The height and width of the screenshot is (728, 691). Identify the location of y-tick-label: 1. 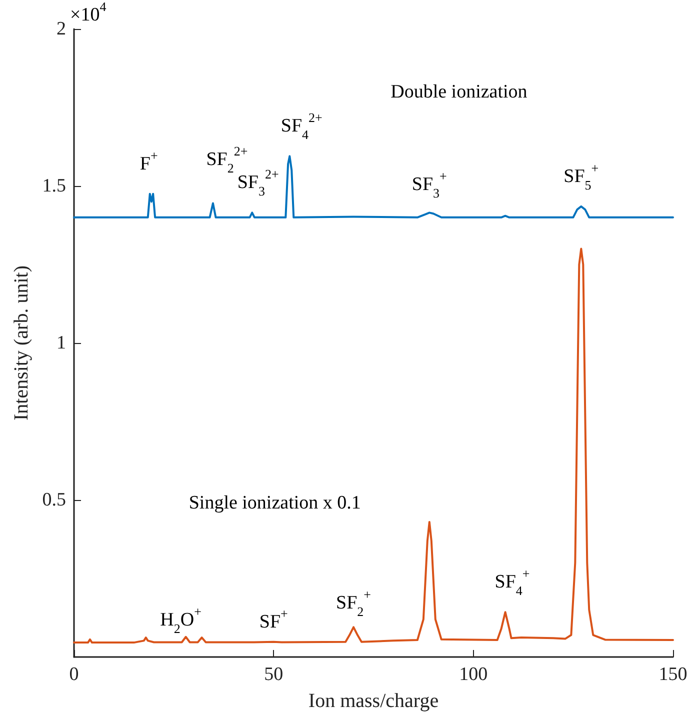
(61, 343).